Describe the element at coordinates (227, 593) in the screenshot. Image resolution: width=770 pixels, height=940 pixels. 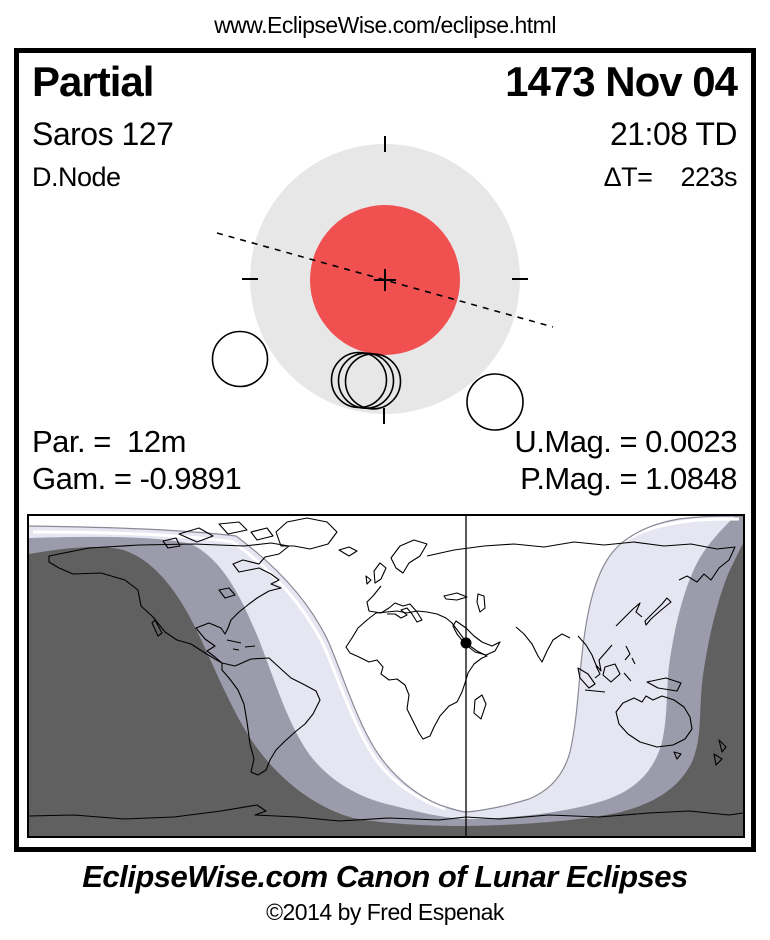
I see `coast-great-lakes` at that location.